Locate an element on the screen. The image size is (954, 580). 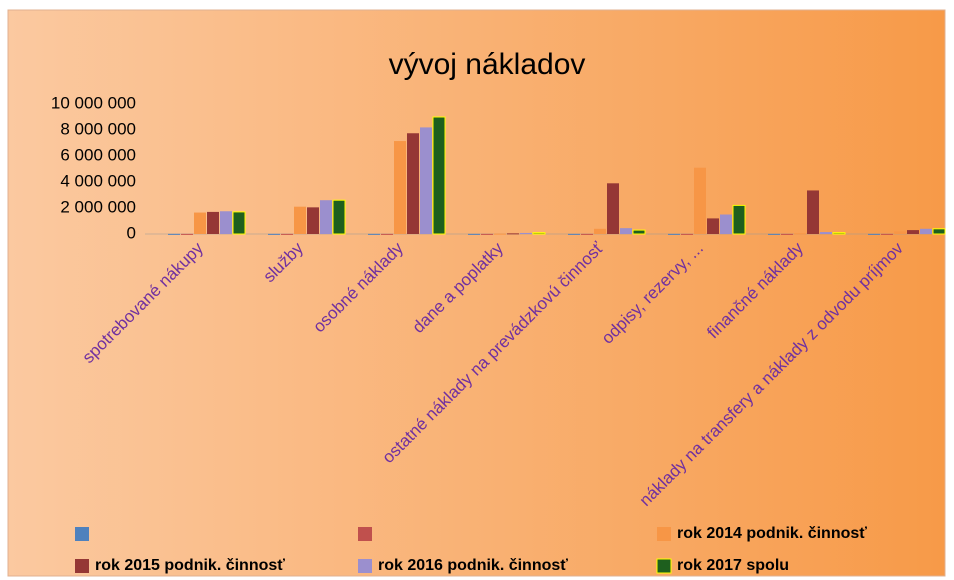
chart-title: vývoj nákladov is located at coordinates (487, 64).